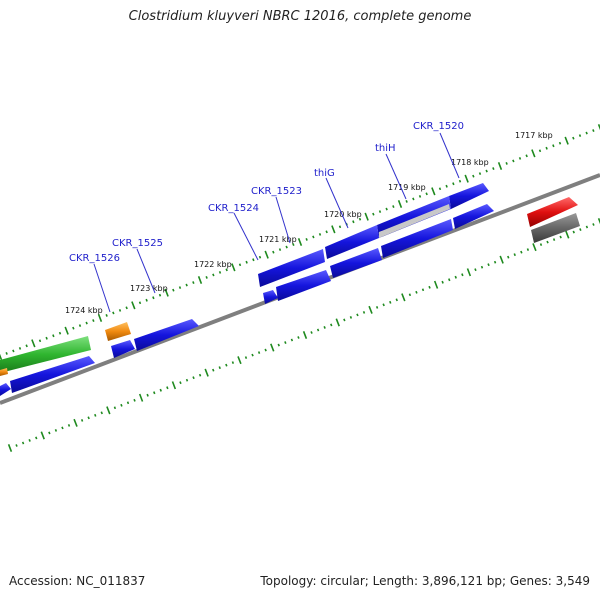 The image size is (600, 600). I want to click on gene-label-ckr1526: CKR_1526, so click(94, 258).